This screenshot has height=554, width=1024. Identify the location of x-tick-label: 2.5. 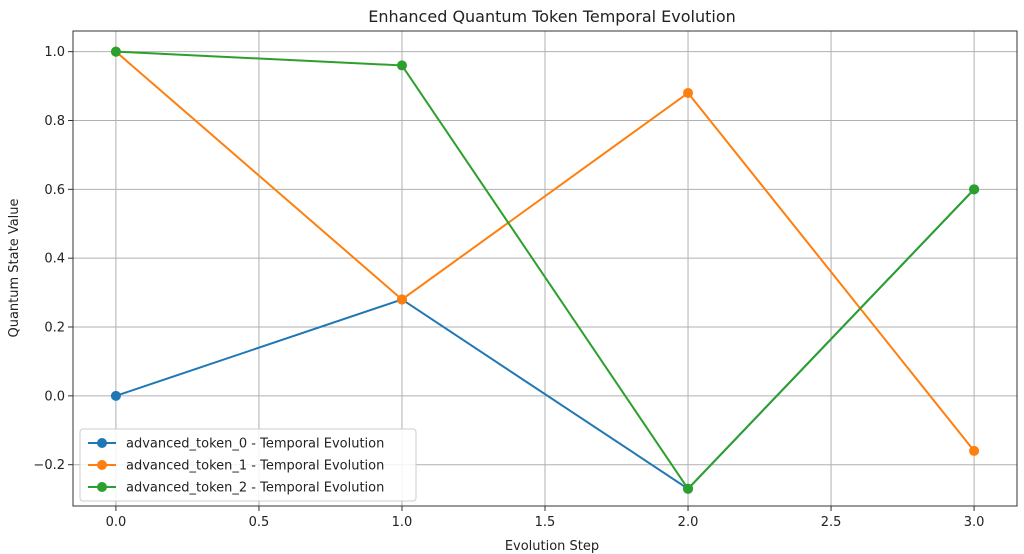
(831, 522).